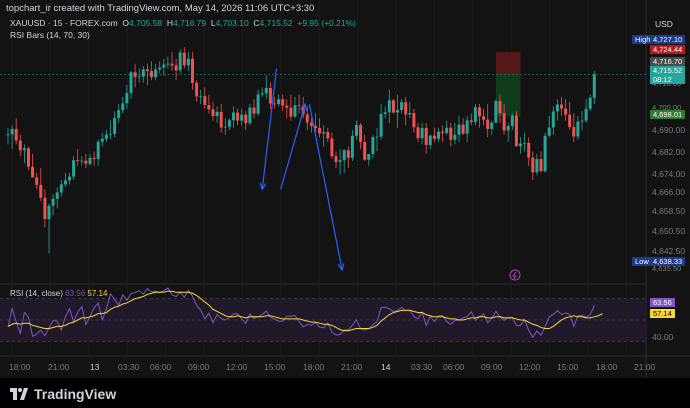  Describe the element at coordinates (669, 231) in the screenshot. I see `price-tick: 4,650.50` at that location.